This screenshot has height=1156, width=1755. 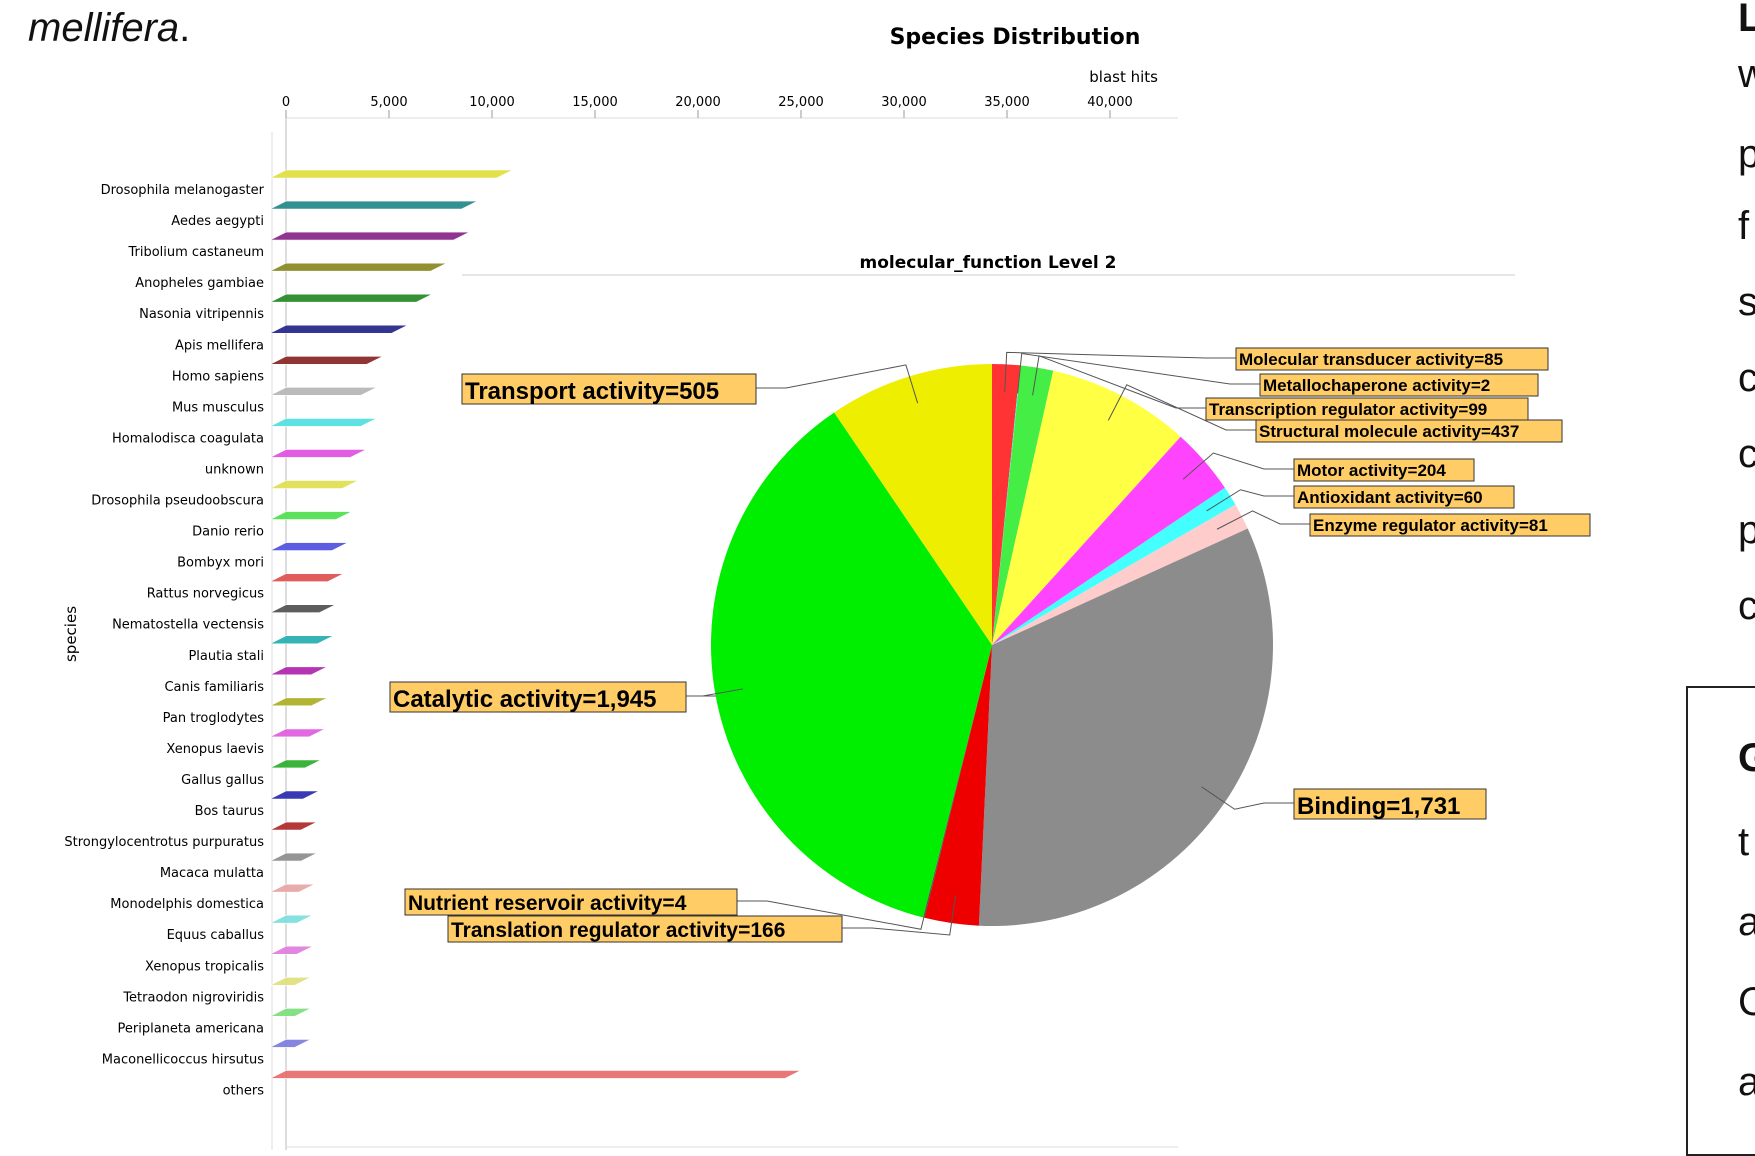 What do you see at coordinates (164, 842) in the screenshot?
I see `category-label: Strongylocentrotus purpuratus` at bounding box center [164, 842].